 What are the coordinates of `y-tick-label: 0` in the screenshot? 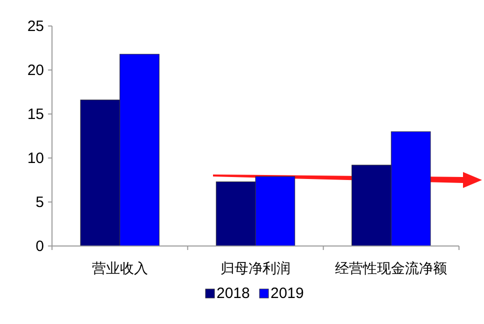 It's located at (40, 246).